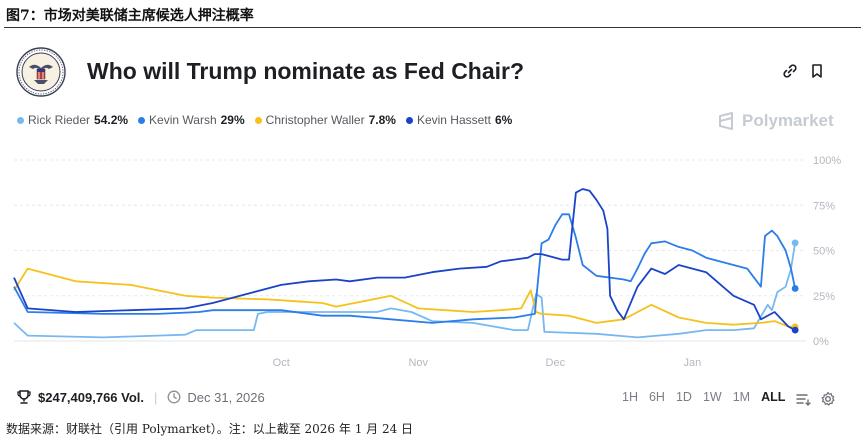 Image resolution: width=865 pixels, height=440 pixels. Describe the element at coordinates (630, 397) in the screenshot. I see `range-button-1h: 1H` at that location.